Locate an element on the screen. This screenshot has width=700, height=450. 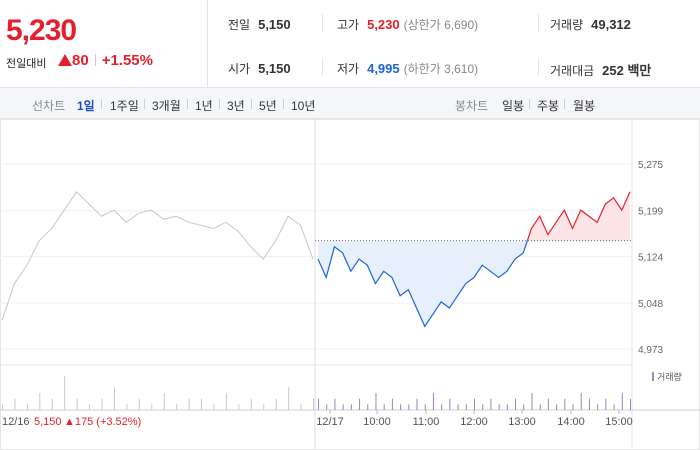
tab-10y: 10년 is located at coordinates (303, 106).